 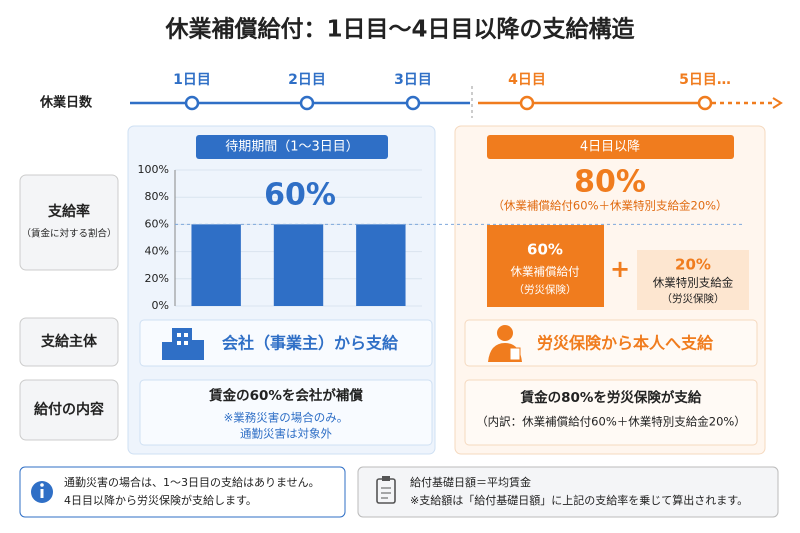 What do you see at coordinates (545, 272) in the screenshot?
I see `box1-name: 休業補償給付` at bounding box center [545, 272].